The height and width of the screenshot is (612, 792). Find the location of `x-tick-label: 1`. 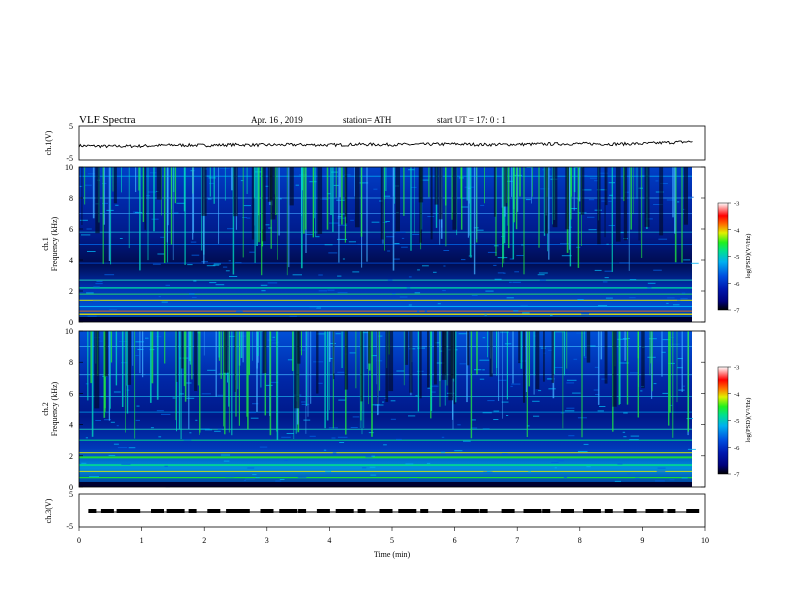

x-tick-label: 1 is located at coordinates (142, 540).